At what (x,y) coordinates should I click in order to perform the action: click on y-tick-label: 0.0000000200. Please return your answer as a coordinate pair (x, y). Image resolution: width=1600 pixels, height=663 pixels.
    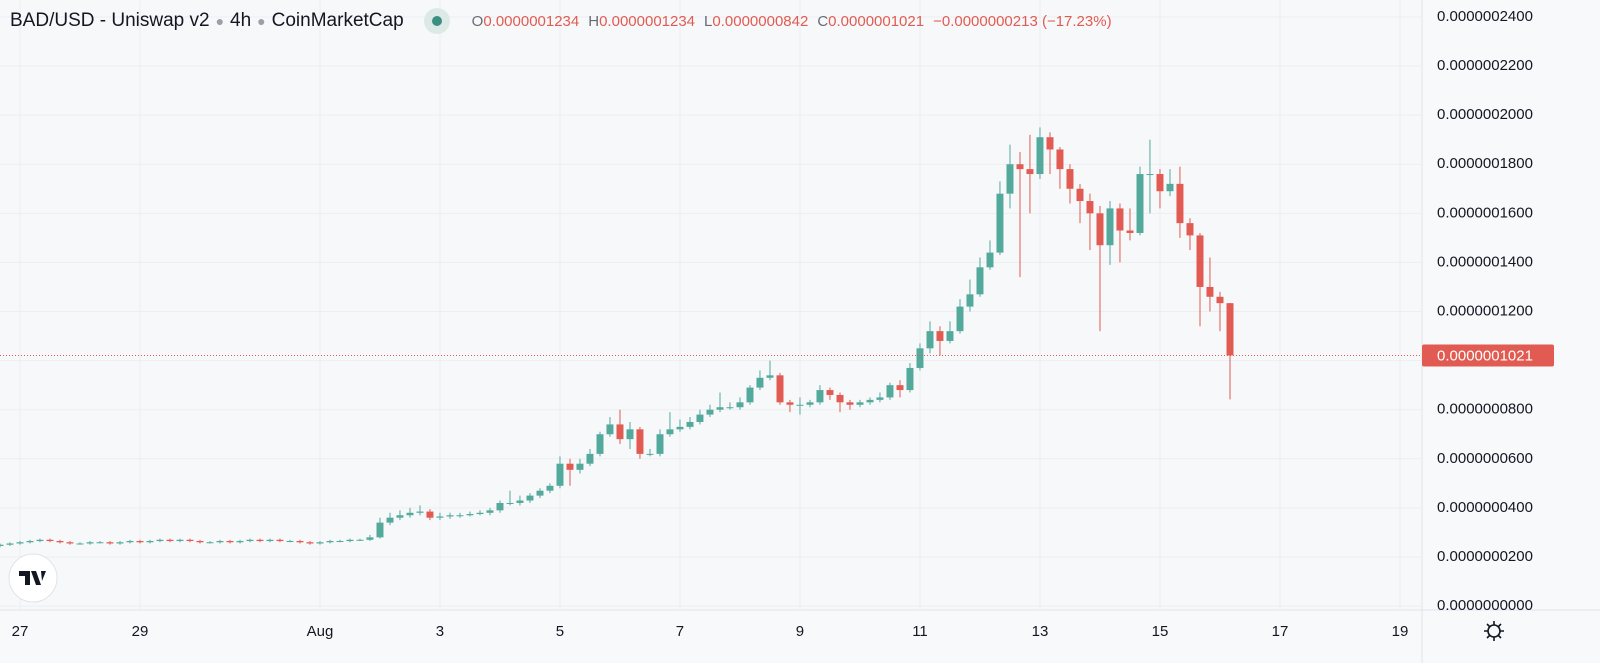
    Looking at the image, I should click on (1485, 556).